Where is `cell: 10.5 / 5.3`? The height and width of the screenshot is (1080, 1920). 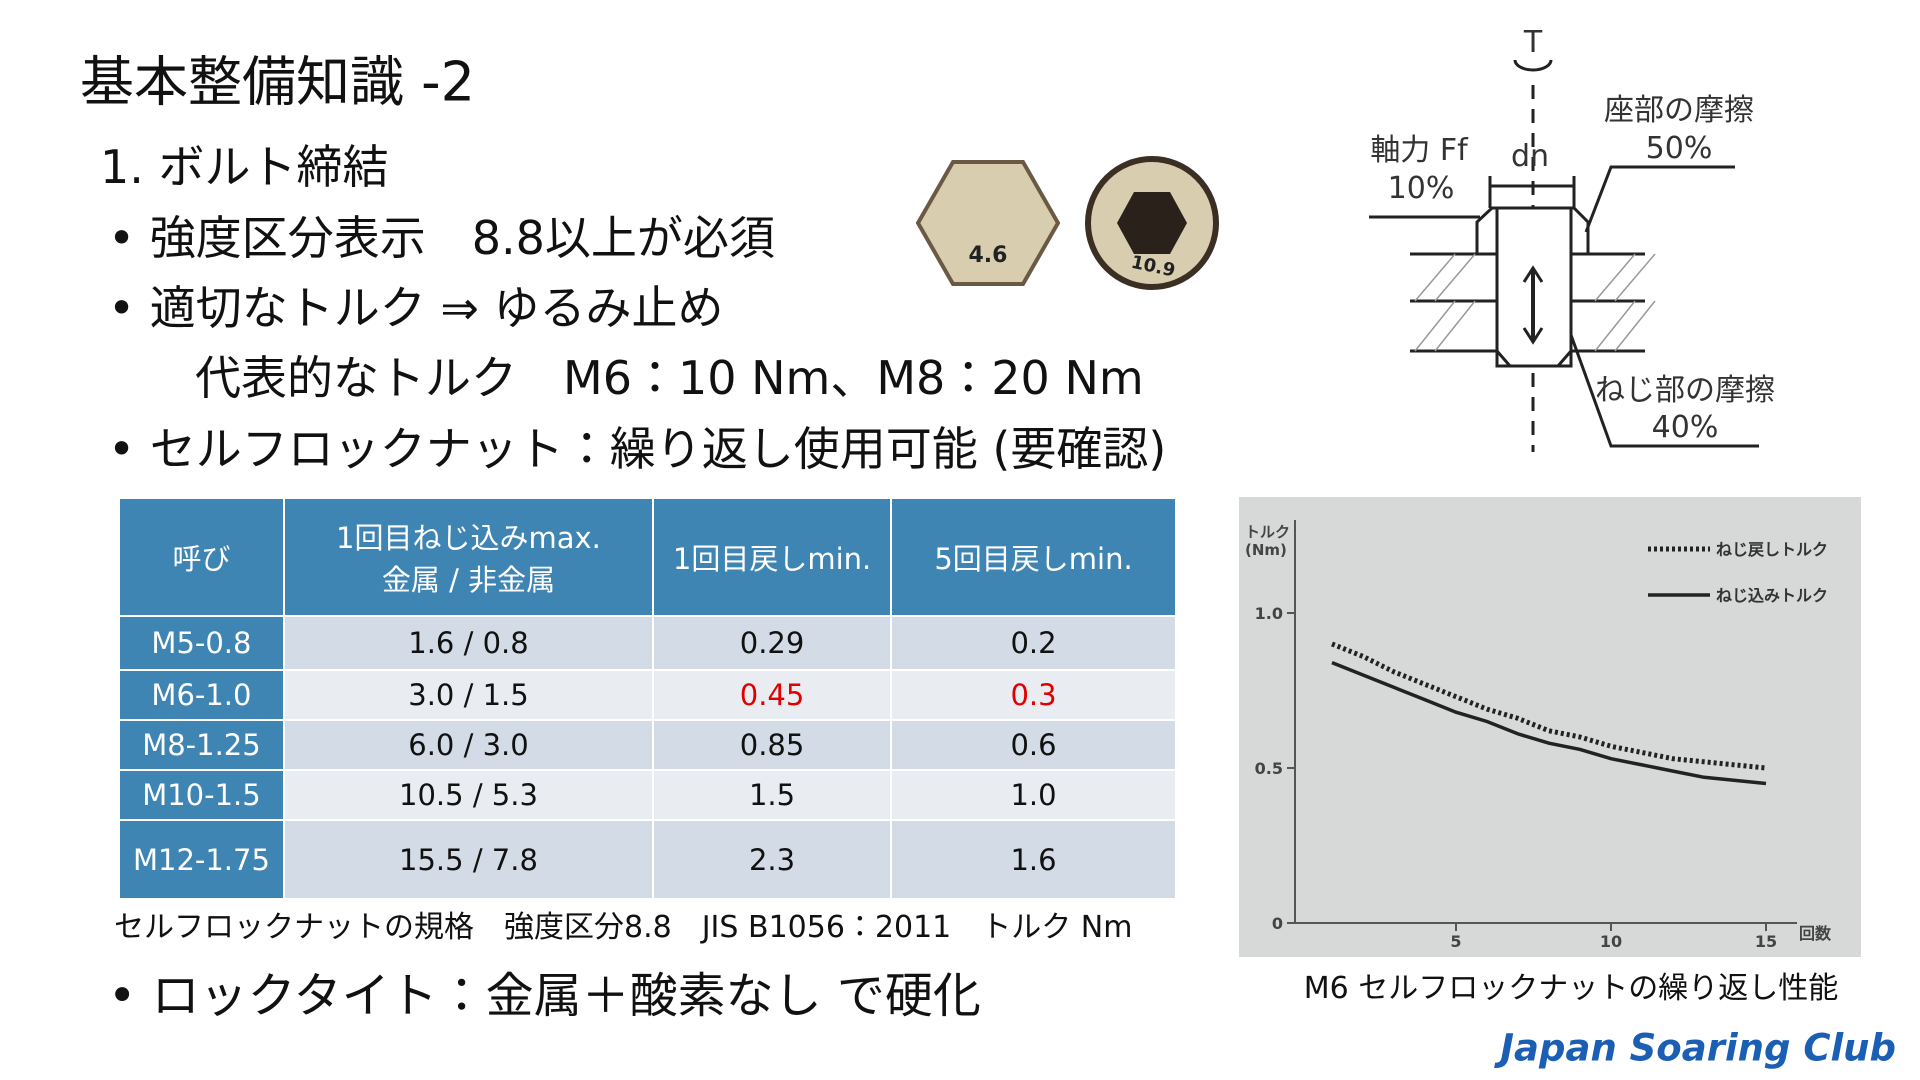 cell: 10.5 / 5.3 is located at coordinates (468, 795).